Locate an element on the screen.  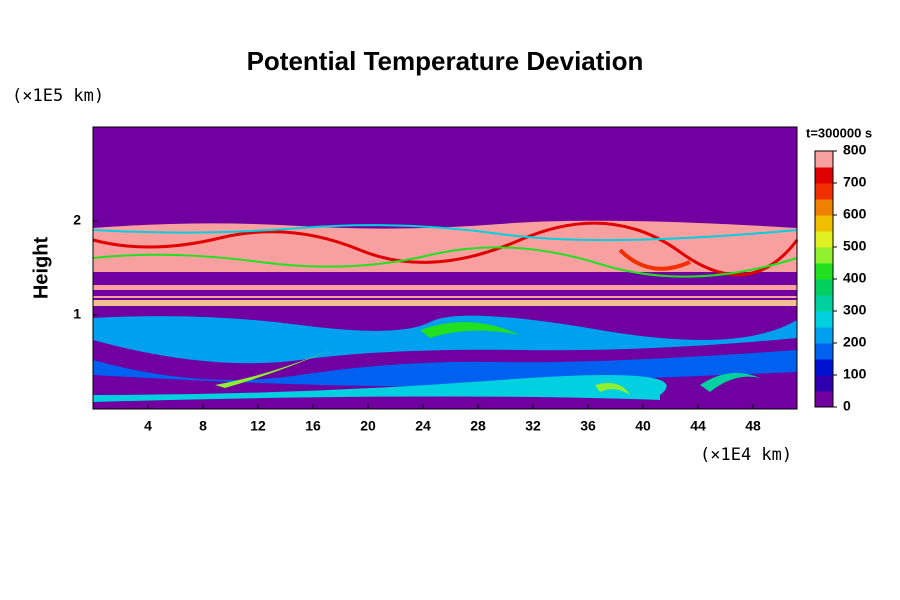
colorbar-tick-label: 600 is located at coordinates (855, 214).